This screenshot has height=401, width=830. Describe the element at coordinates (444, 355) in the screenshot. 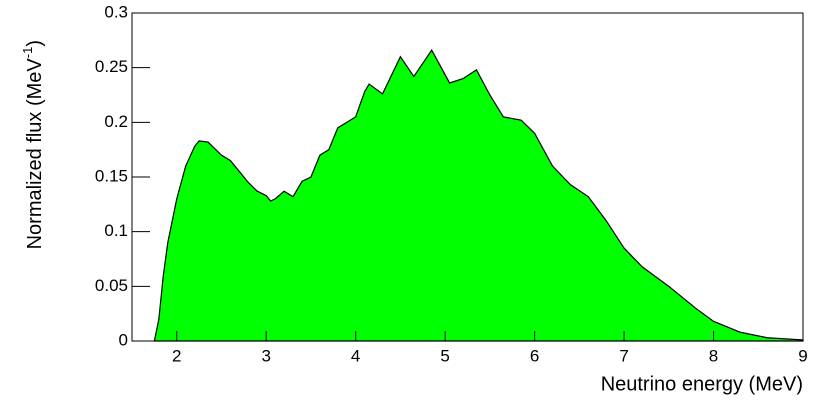

I see `x-tick-label: 5` at that location.